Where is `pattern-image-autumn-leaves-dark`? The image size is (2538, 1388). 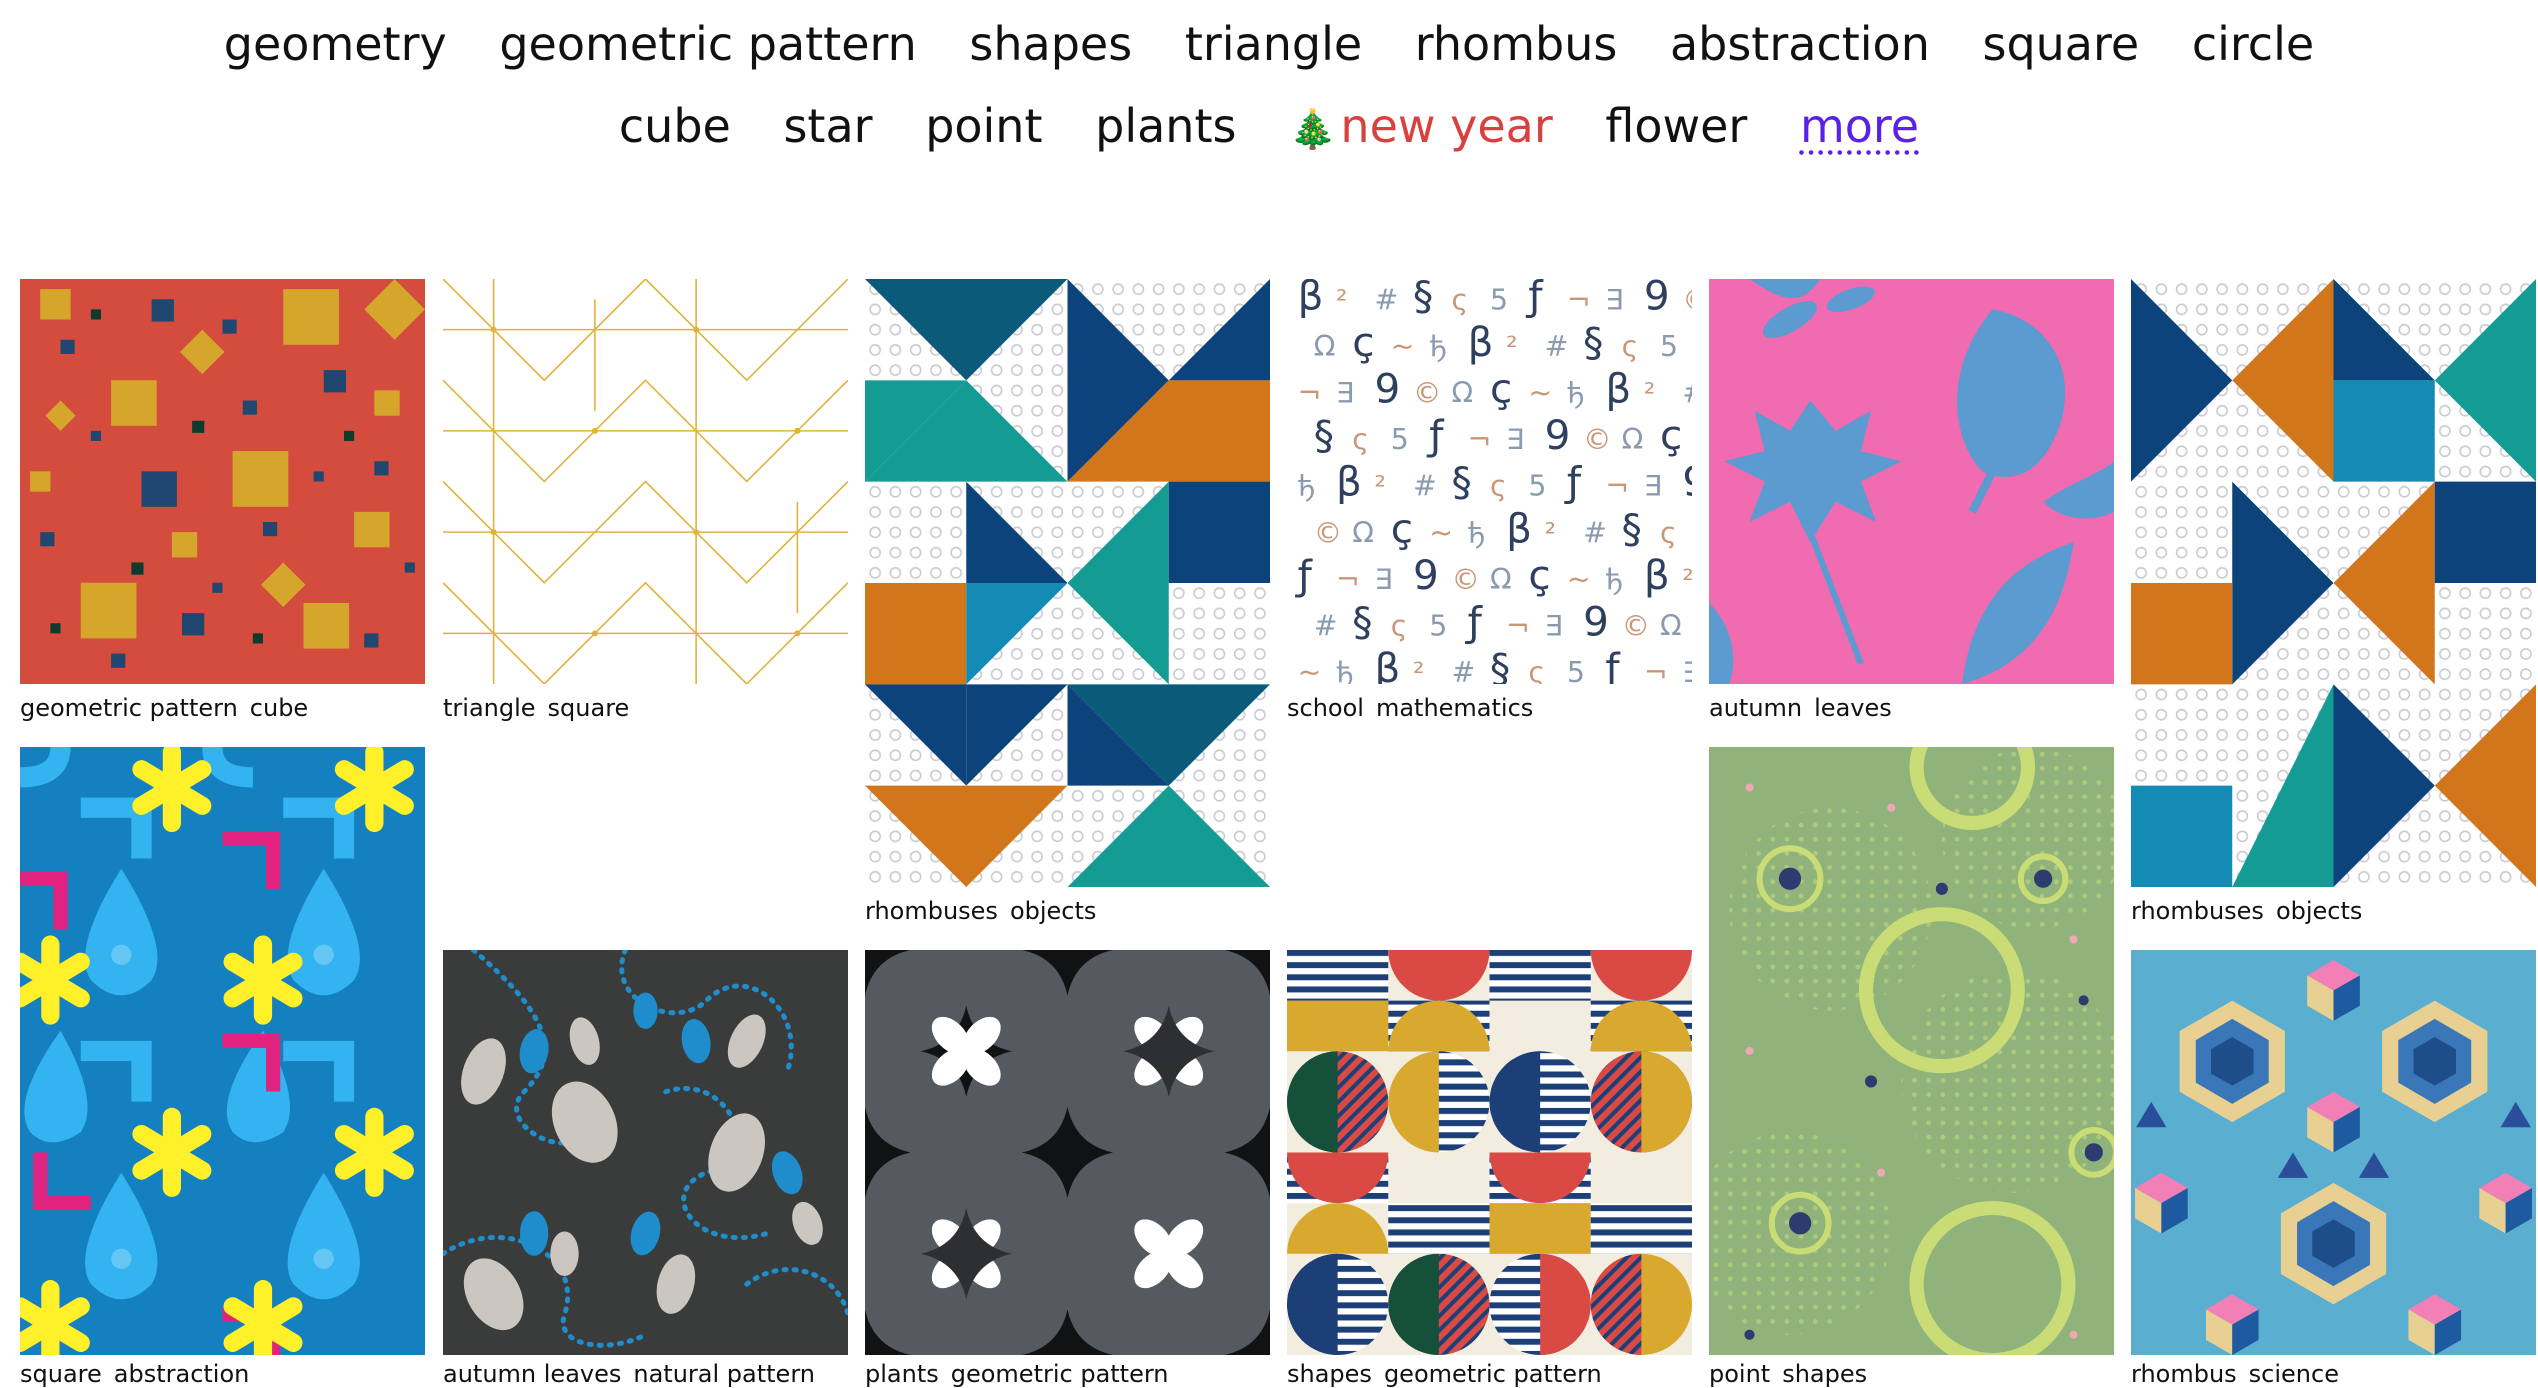
pattern-image-autumn-leaves-dark is located at coordinates (645, 1152).